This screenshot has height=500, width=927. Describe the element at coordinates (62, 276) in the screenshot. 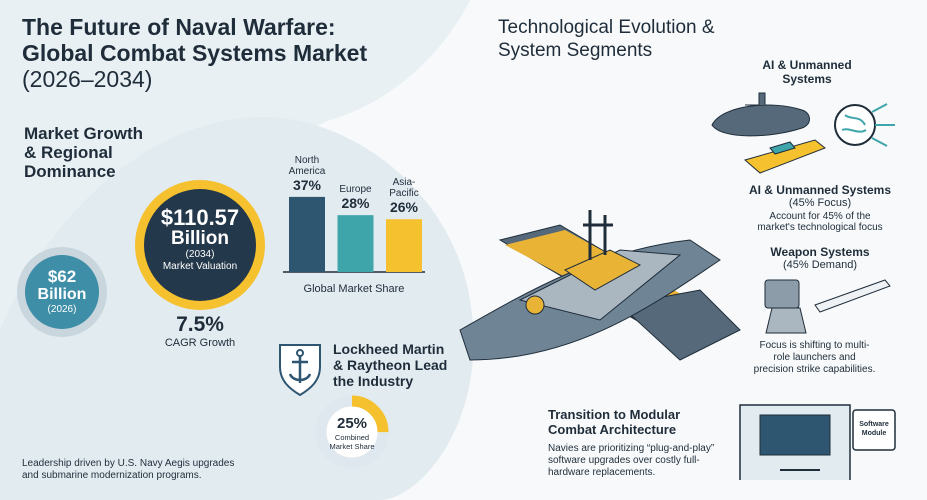

I see `amount: $62` at that location.